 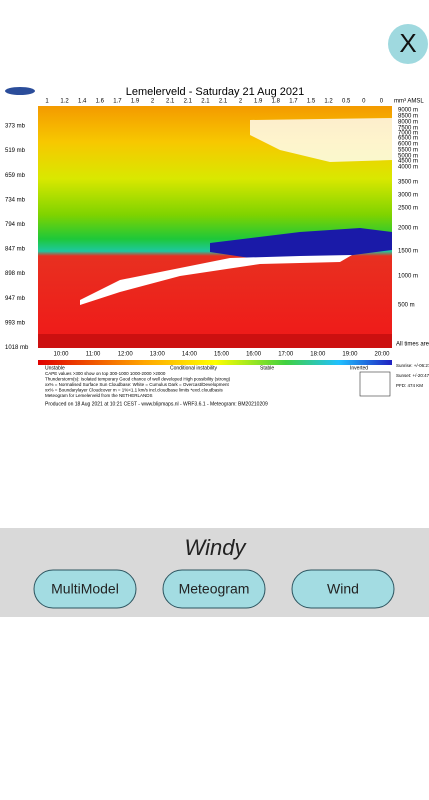 I want to click on time-label: 14:00, so click(x=190, y=355).